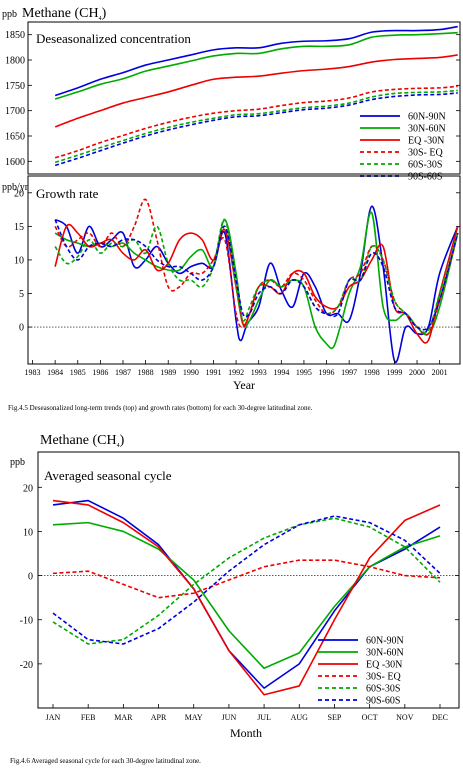 The image size is (463, 769). Describe the element at coordinates (417, 372) in the screenshot. I see `year-tick-label: 2000` at that location.